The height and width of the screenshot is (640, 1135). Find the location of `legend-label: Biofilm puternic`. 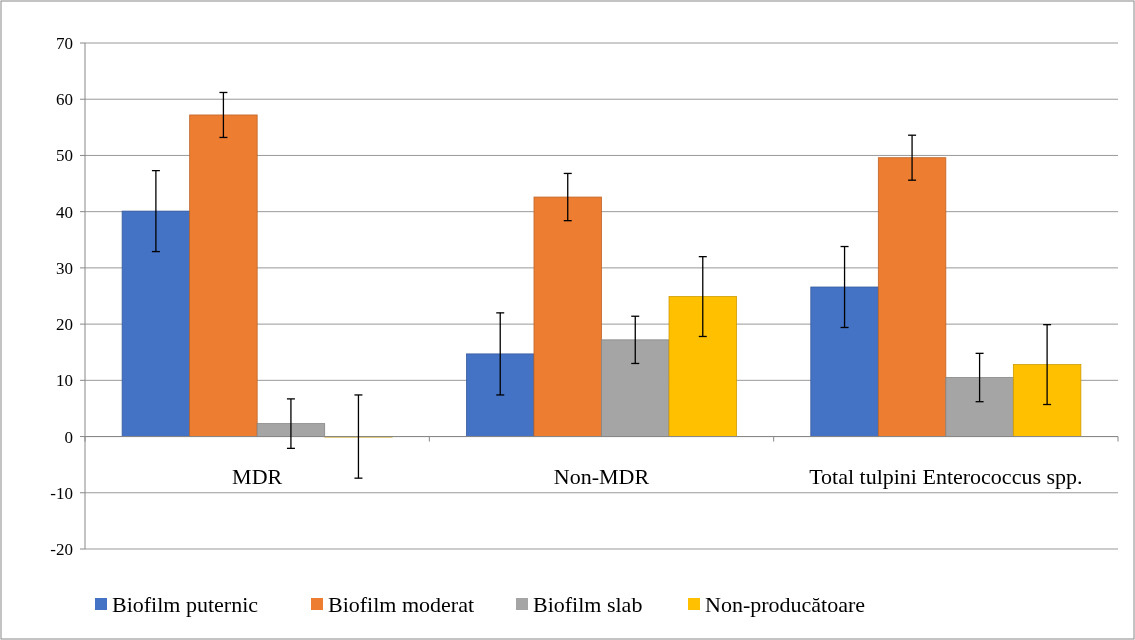

legend-label: Biofilm puternic is located at coordinates (185, 604).